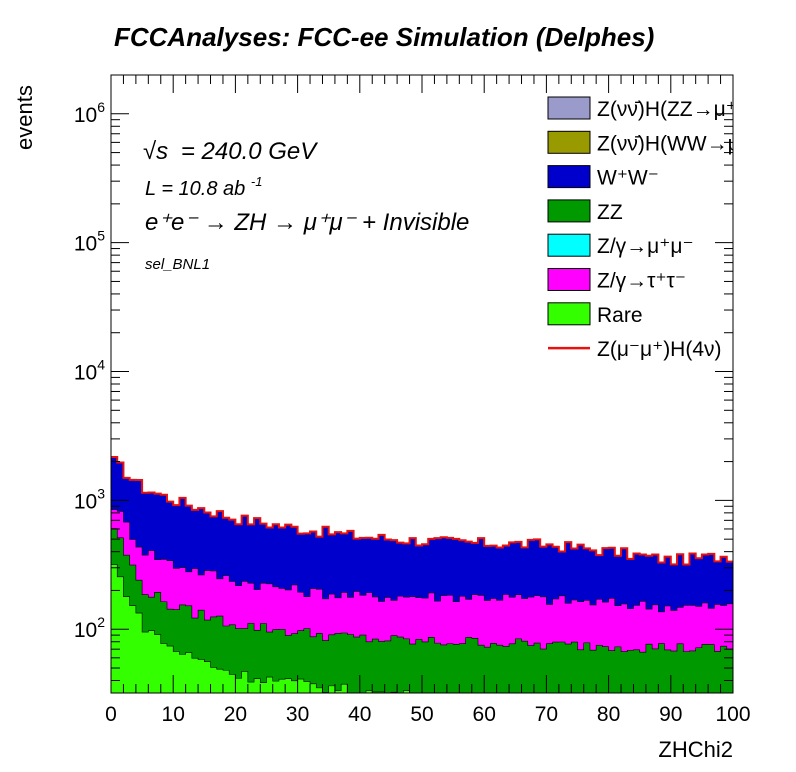  What do you see at coordinates (610, 212) in the screenshot?
I see `legend-label: ZZ` at bounding box center [610, 212].